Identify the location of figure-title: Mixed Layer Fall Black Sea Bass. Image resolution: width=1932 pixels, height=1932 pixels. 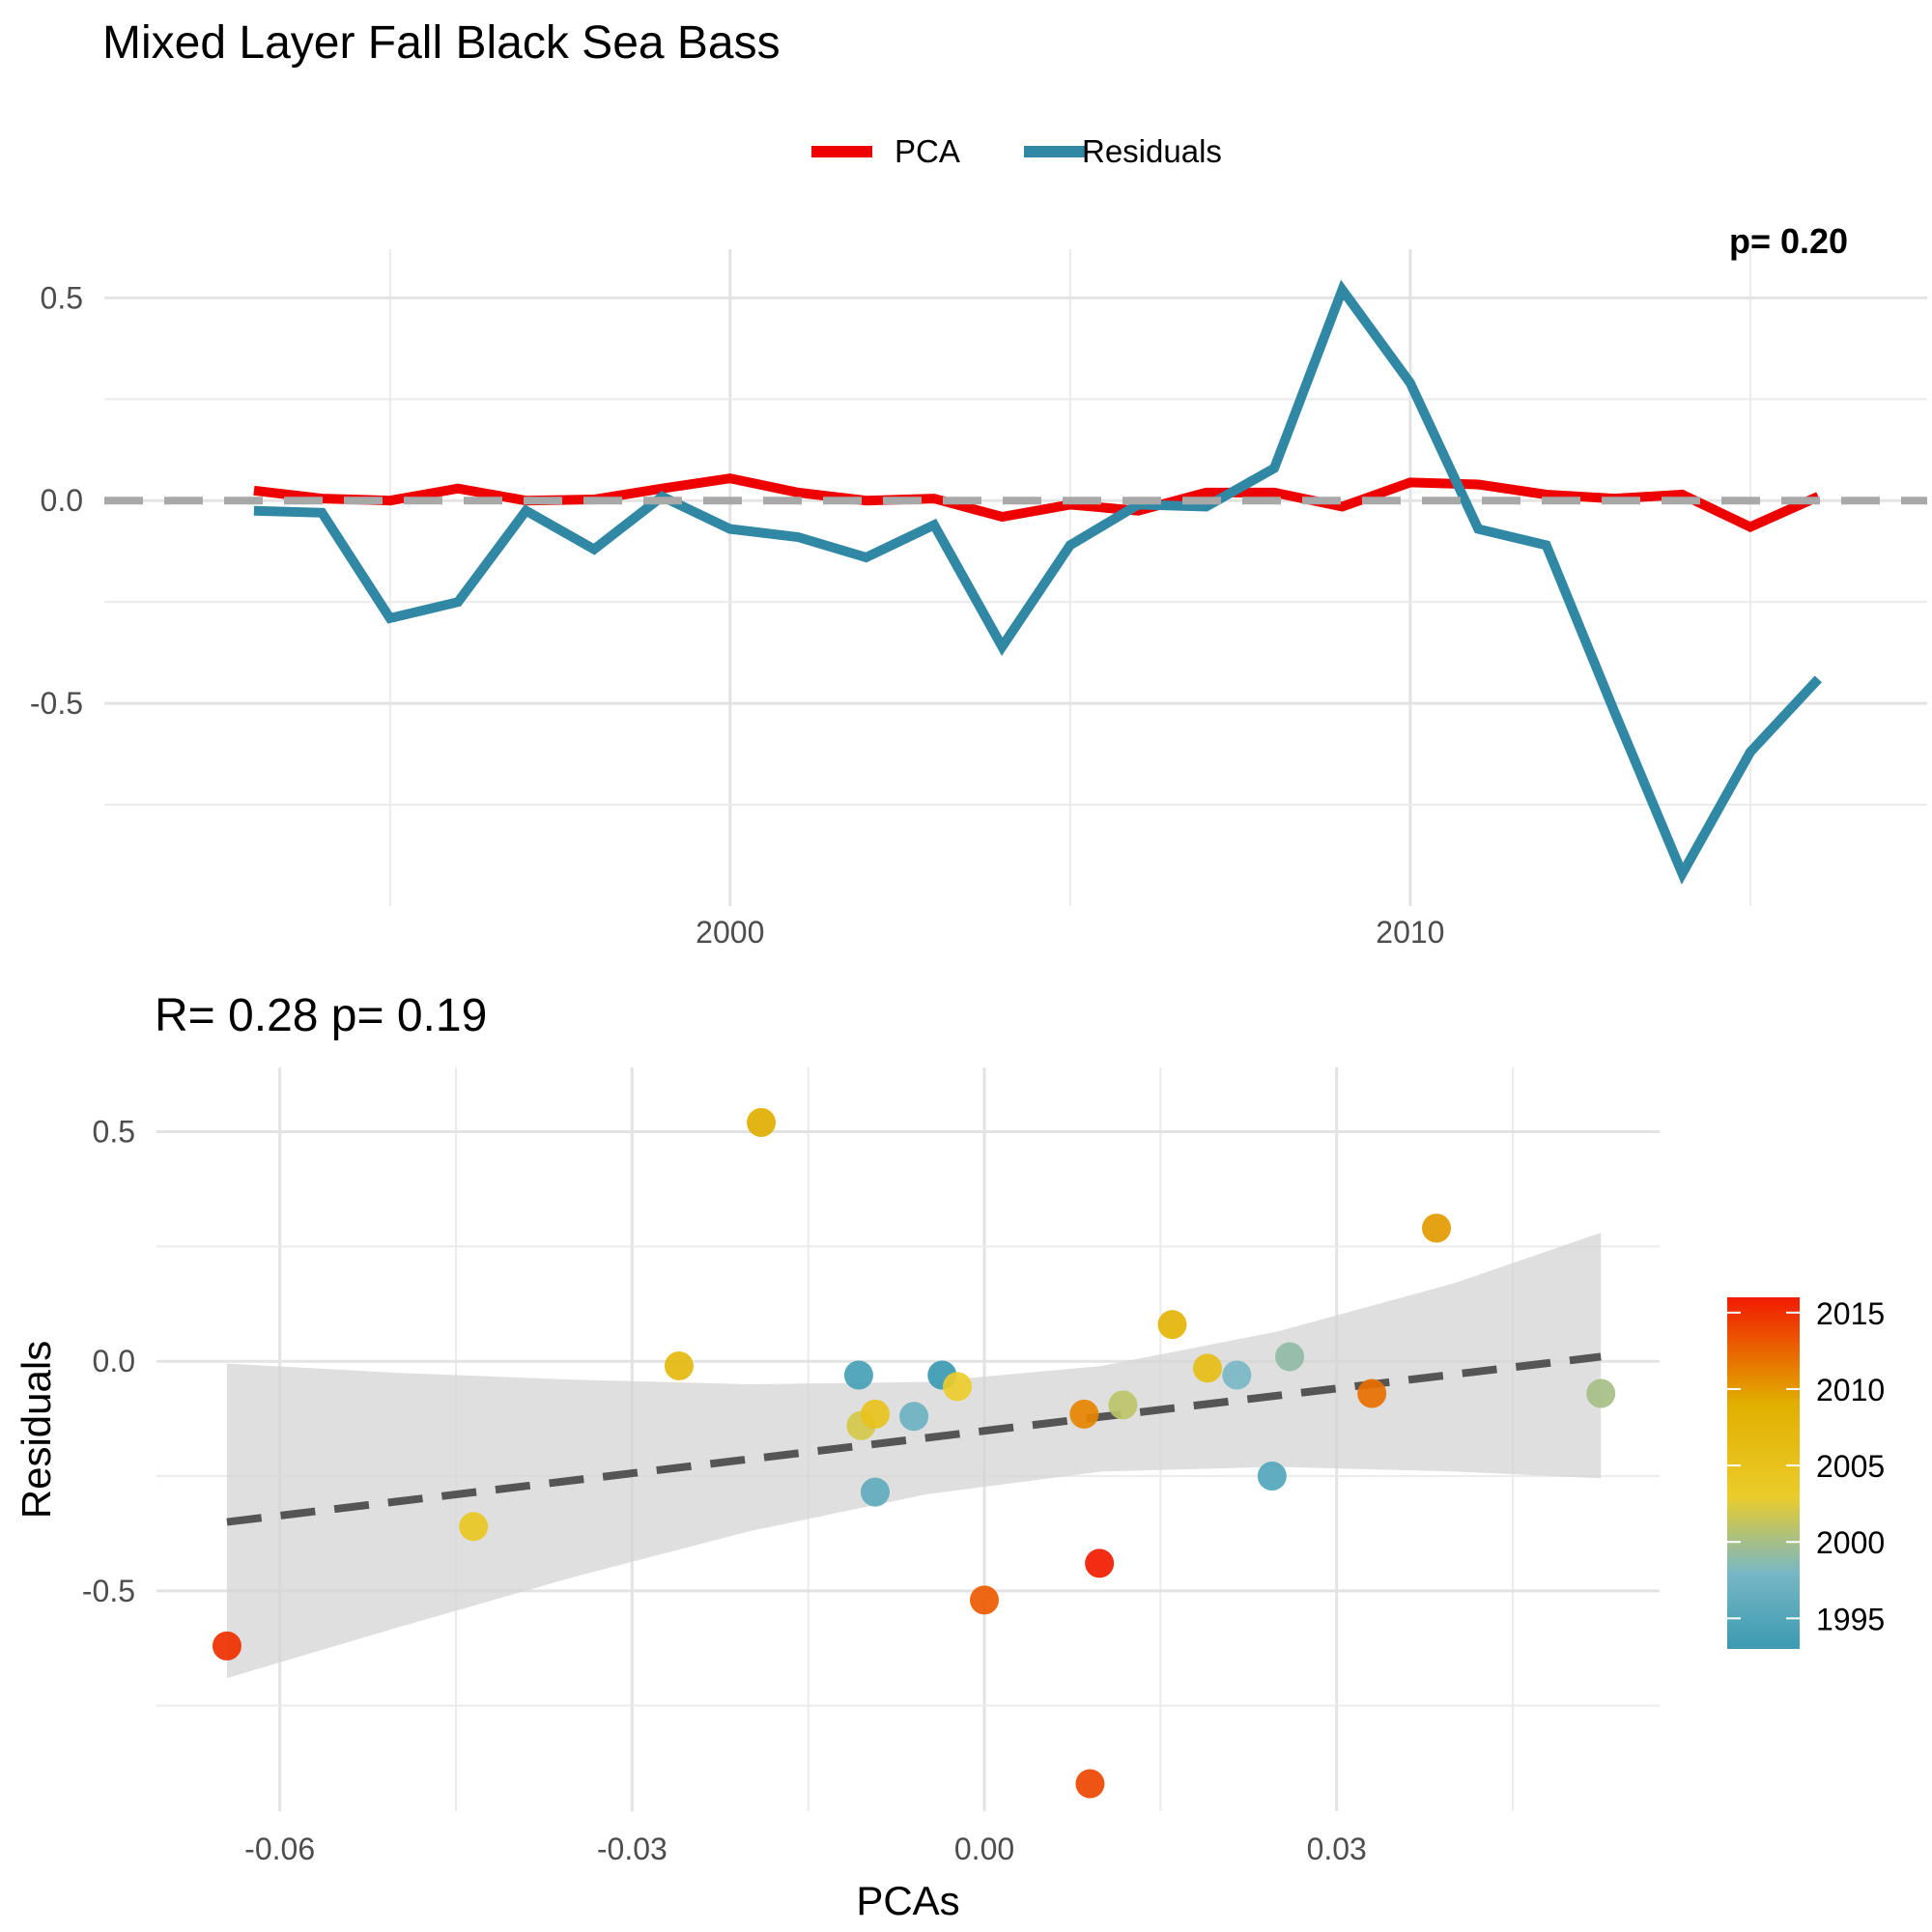
(441, 43).